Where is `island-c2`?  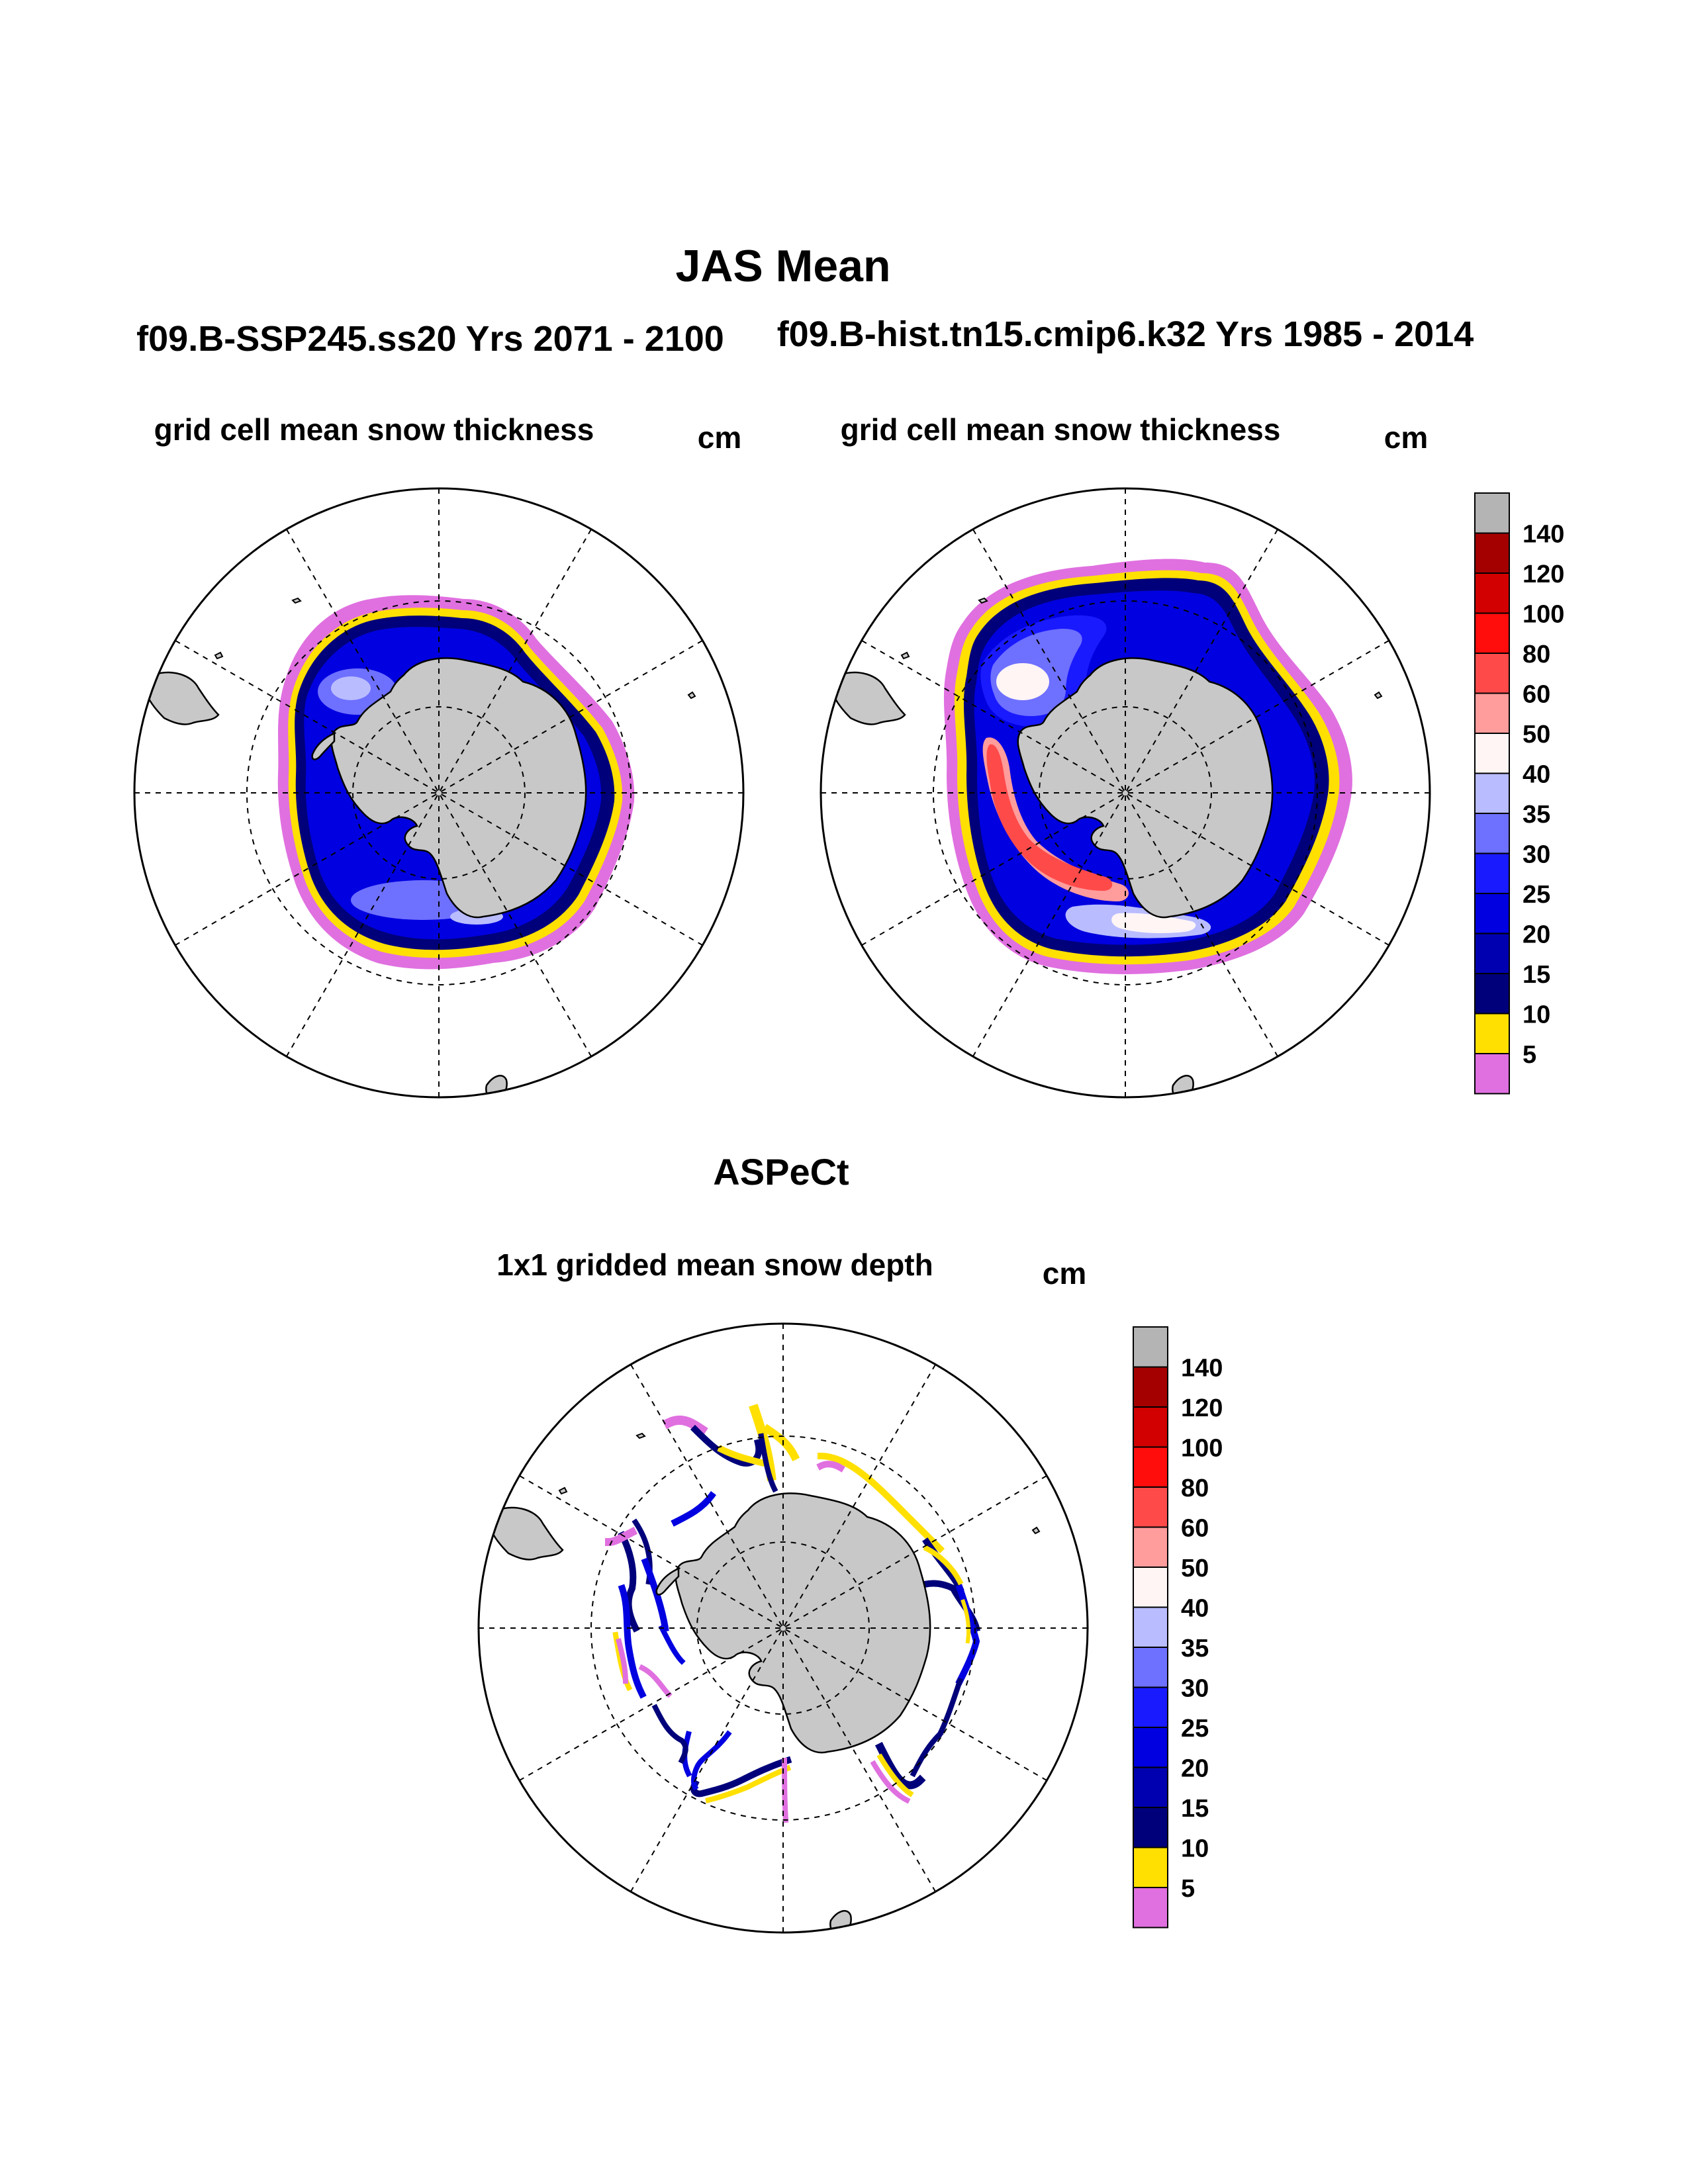 island-c2 is located at coordinates (563, 1490).